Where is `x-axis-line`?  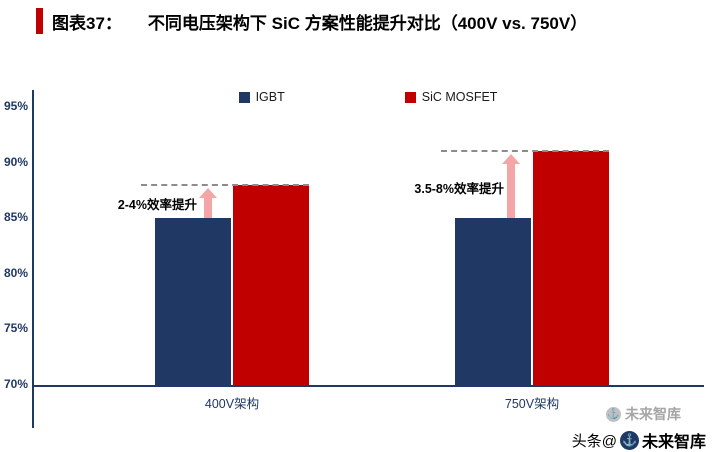 x-axis-line is located at coordinates (368, 386).